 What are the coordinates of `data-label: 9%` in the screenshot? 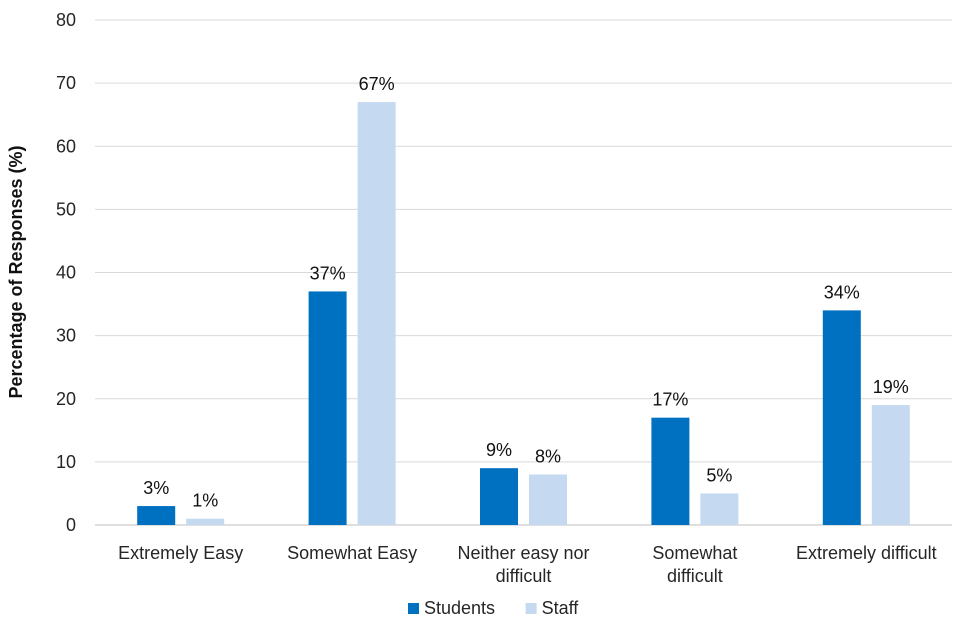 It's located at (499, 450).